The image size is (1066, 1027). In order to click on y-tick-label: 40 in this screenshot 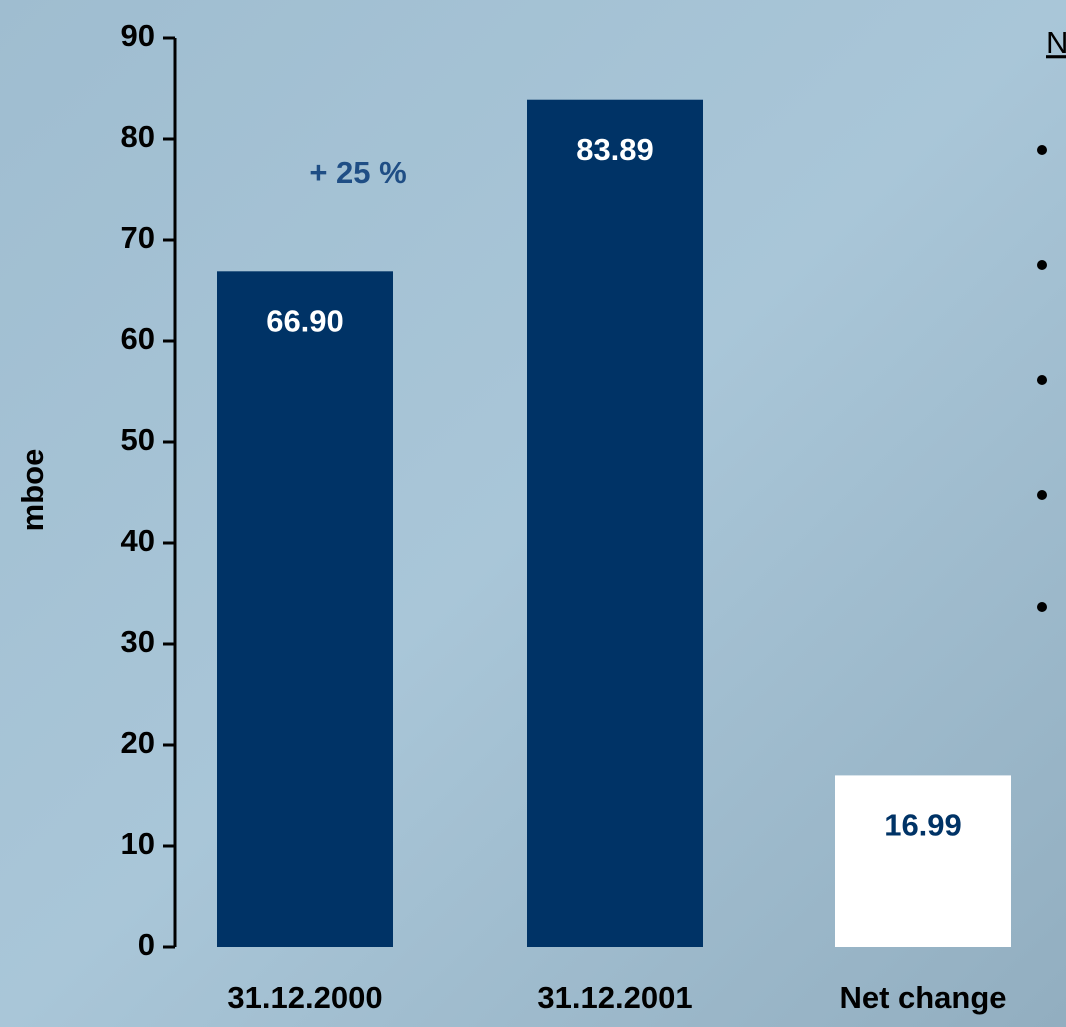, I will do `click(138, 540)`.